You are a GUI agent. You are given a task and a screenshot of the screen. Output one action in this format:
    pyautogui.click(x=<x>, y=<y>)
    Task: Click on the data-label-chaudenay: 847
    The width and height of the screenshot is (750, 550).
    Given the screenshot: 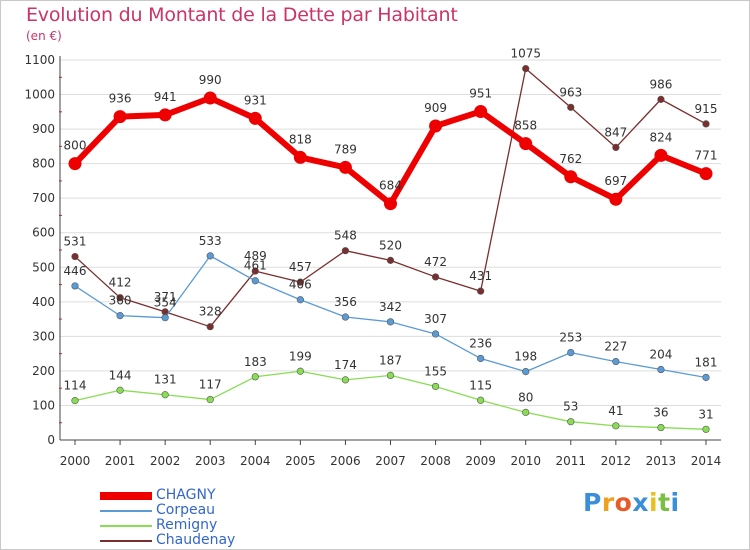 What is the action you would take?
    pyautogui.click(x=615, y=132)
    